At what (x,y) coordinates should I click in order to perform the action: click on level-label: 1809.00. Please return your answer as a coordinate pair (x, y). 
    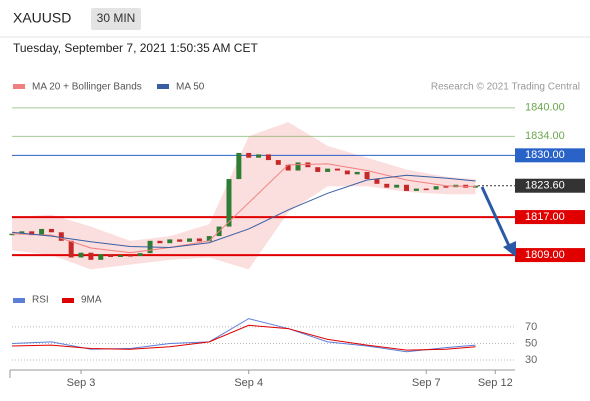
    Looking at the image, I should click on (545, 255).